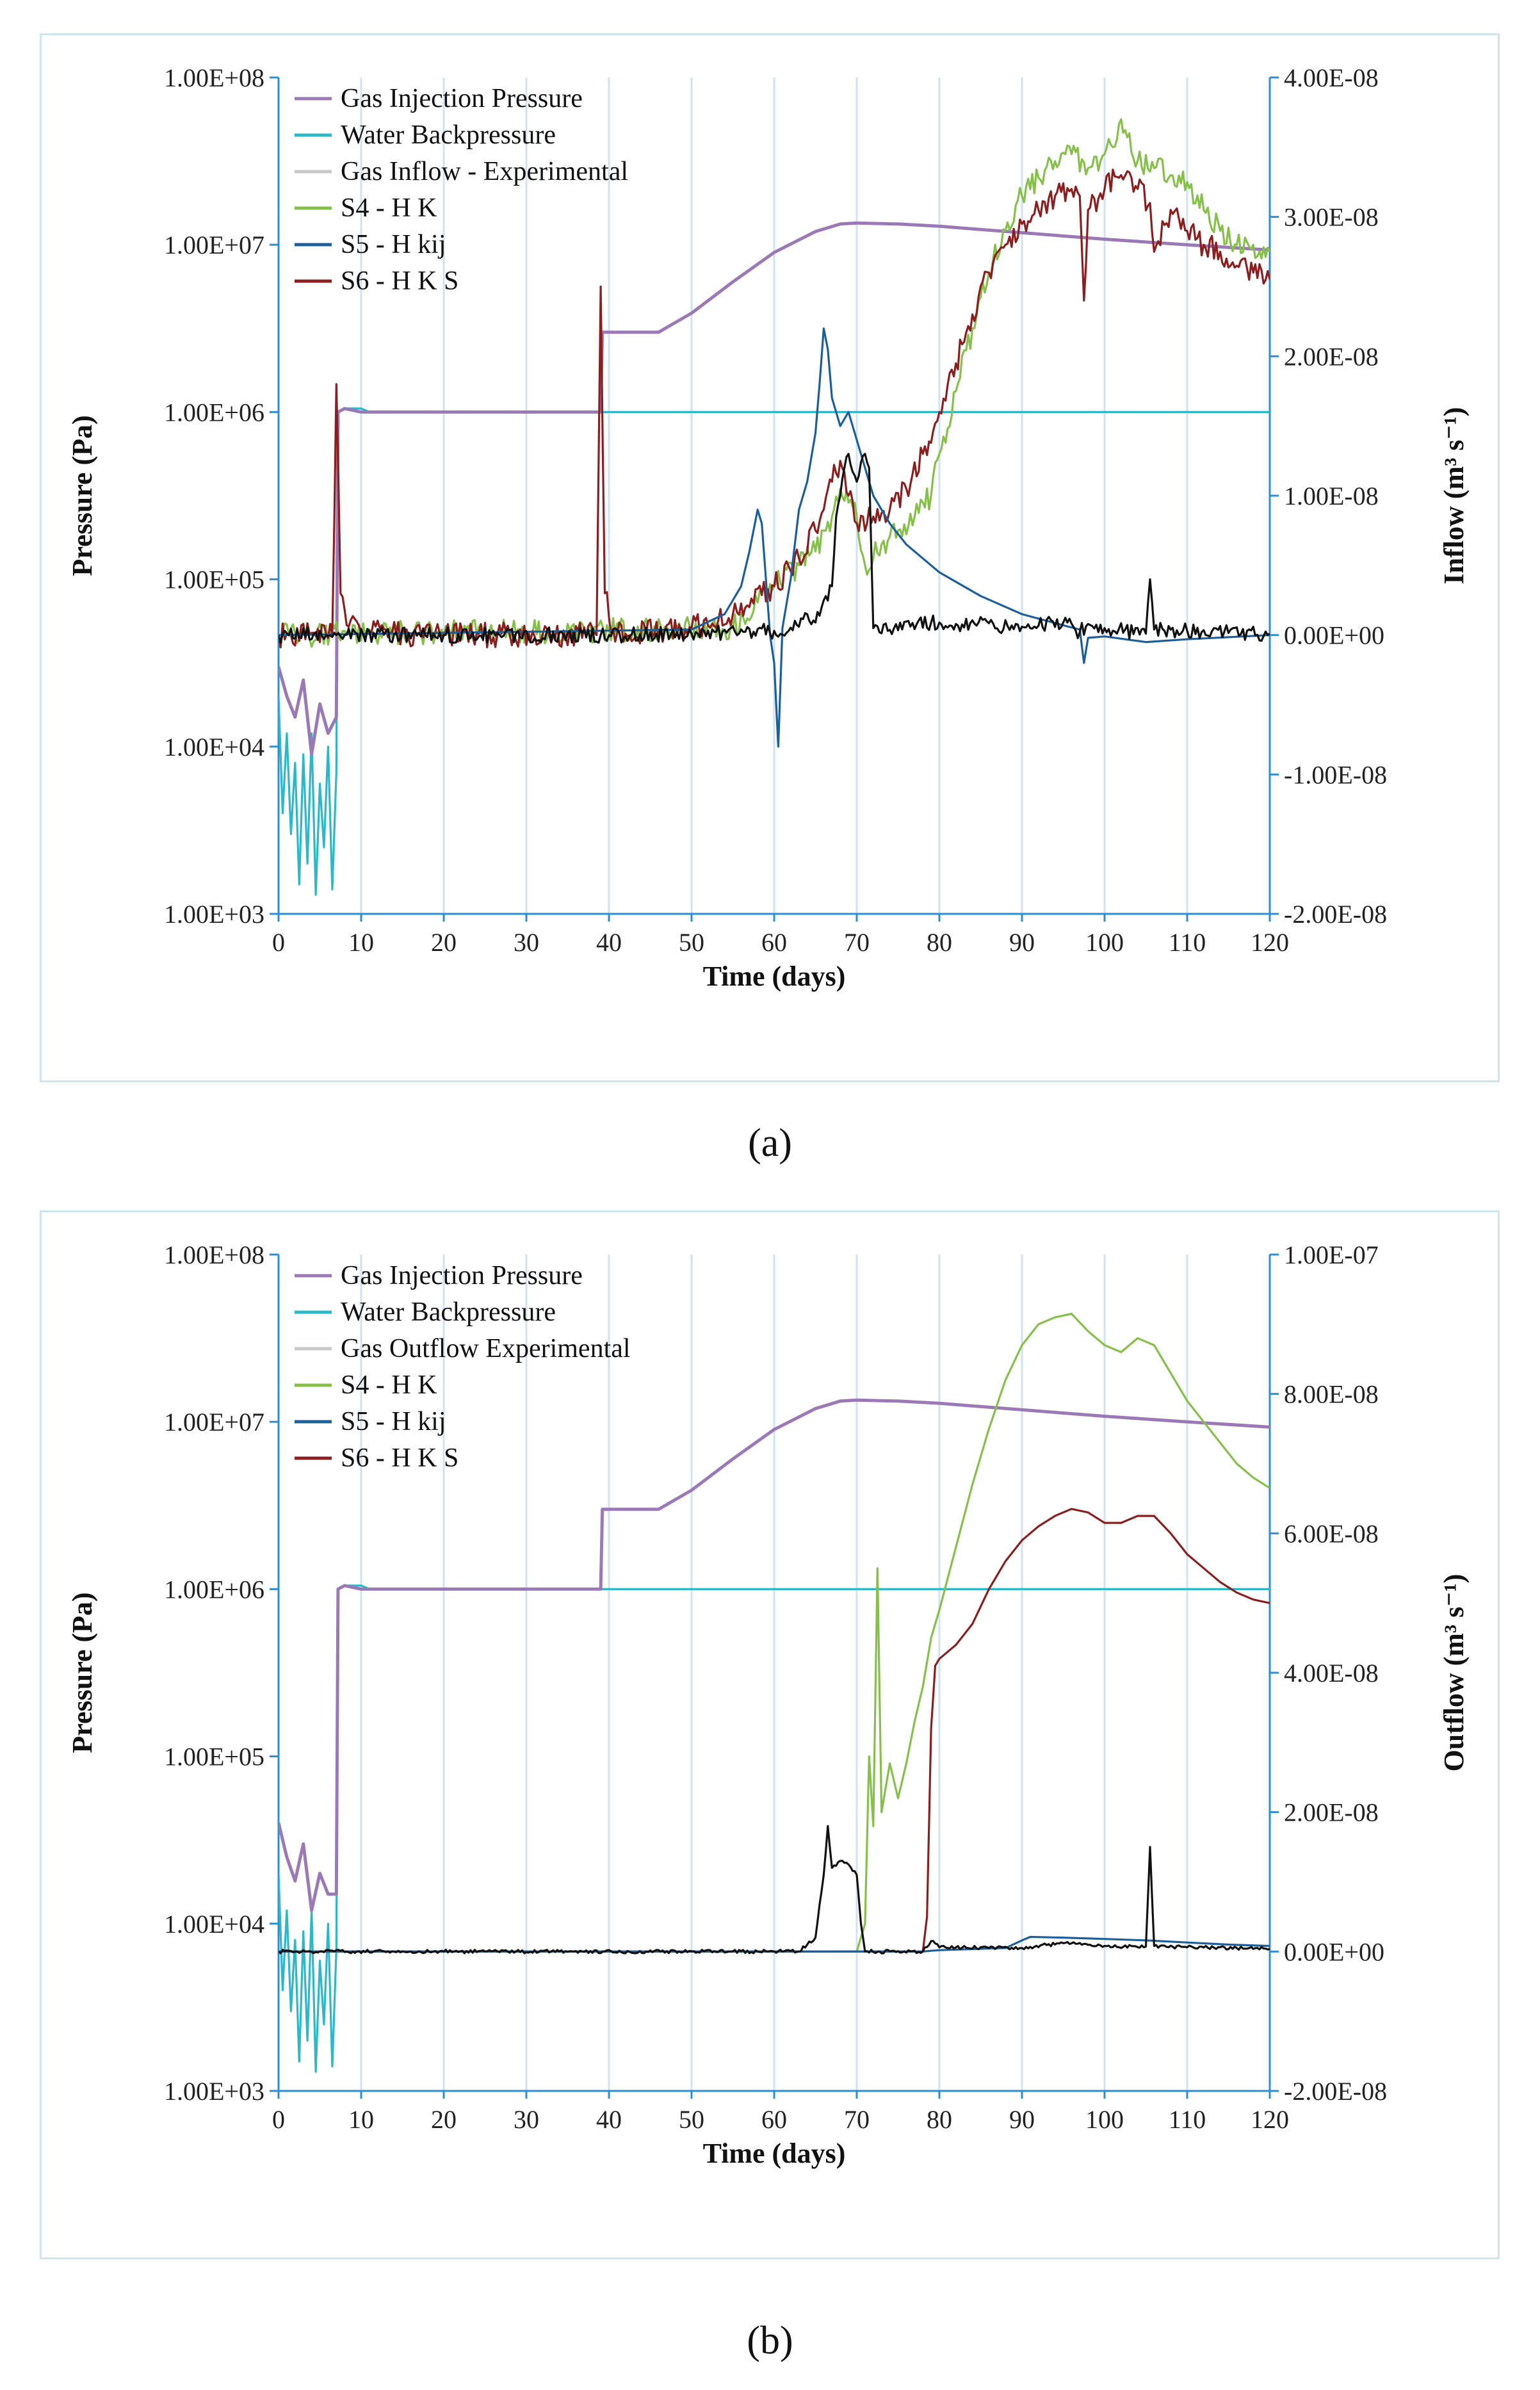 The width and height of the screenshot is (1540, 2390). Describe the element at coordinates (770, 2340) in the screenshot. I see `caption-b: (b)` at that location.